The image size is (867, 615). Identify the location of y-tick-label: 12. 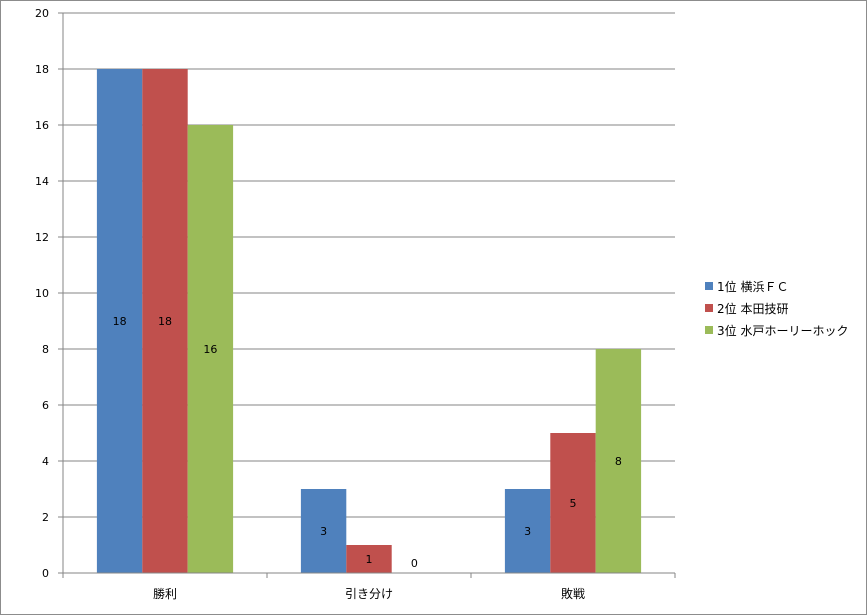
(42, 237).